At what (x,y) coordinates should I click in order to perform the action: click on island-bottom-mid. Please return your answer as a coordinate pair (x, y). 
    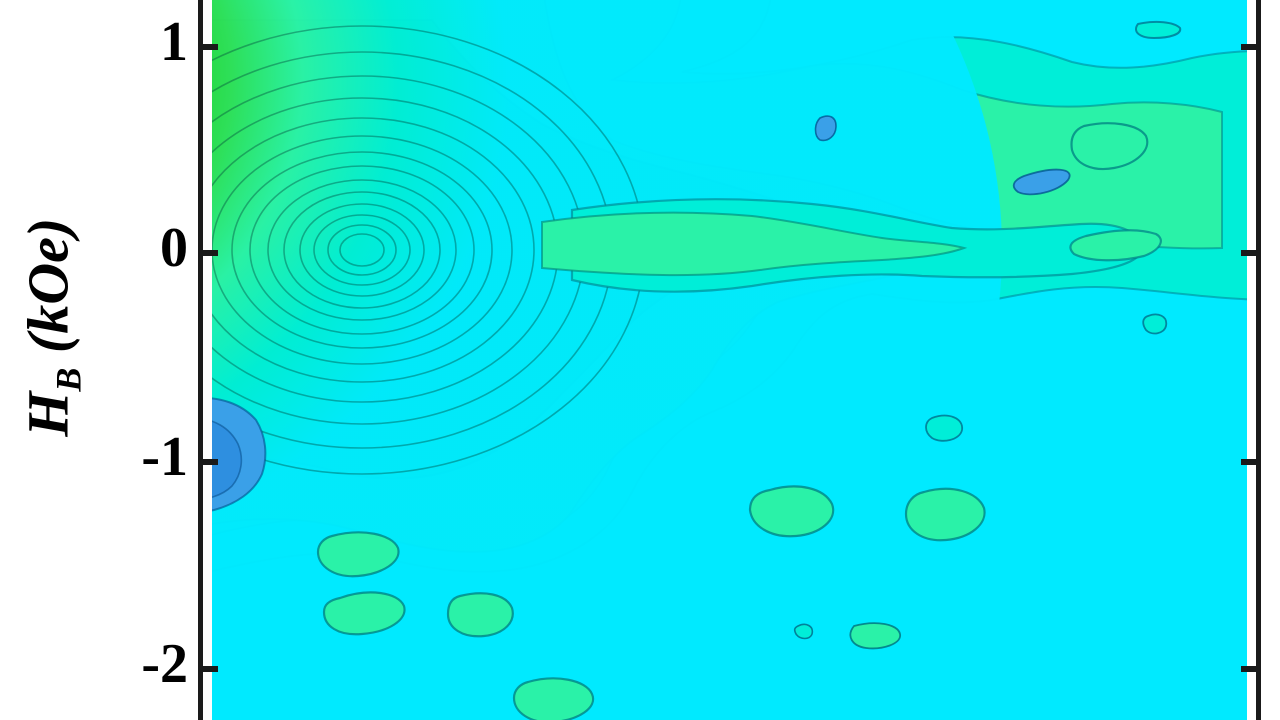
    Looking at the image, I should click on (553, 698).